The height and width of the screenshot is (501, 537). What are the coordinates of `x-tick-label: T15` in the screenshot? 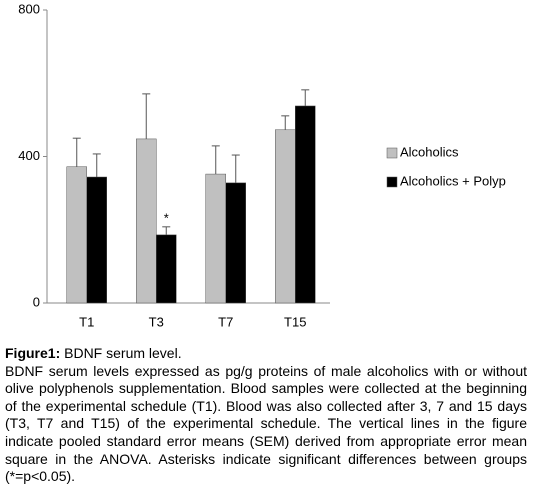 It's located at (295, 321).